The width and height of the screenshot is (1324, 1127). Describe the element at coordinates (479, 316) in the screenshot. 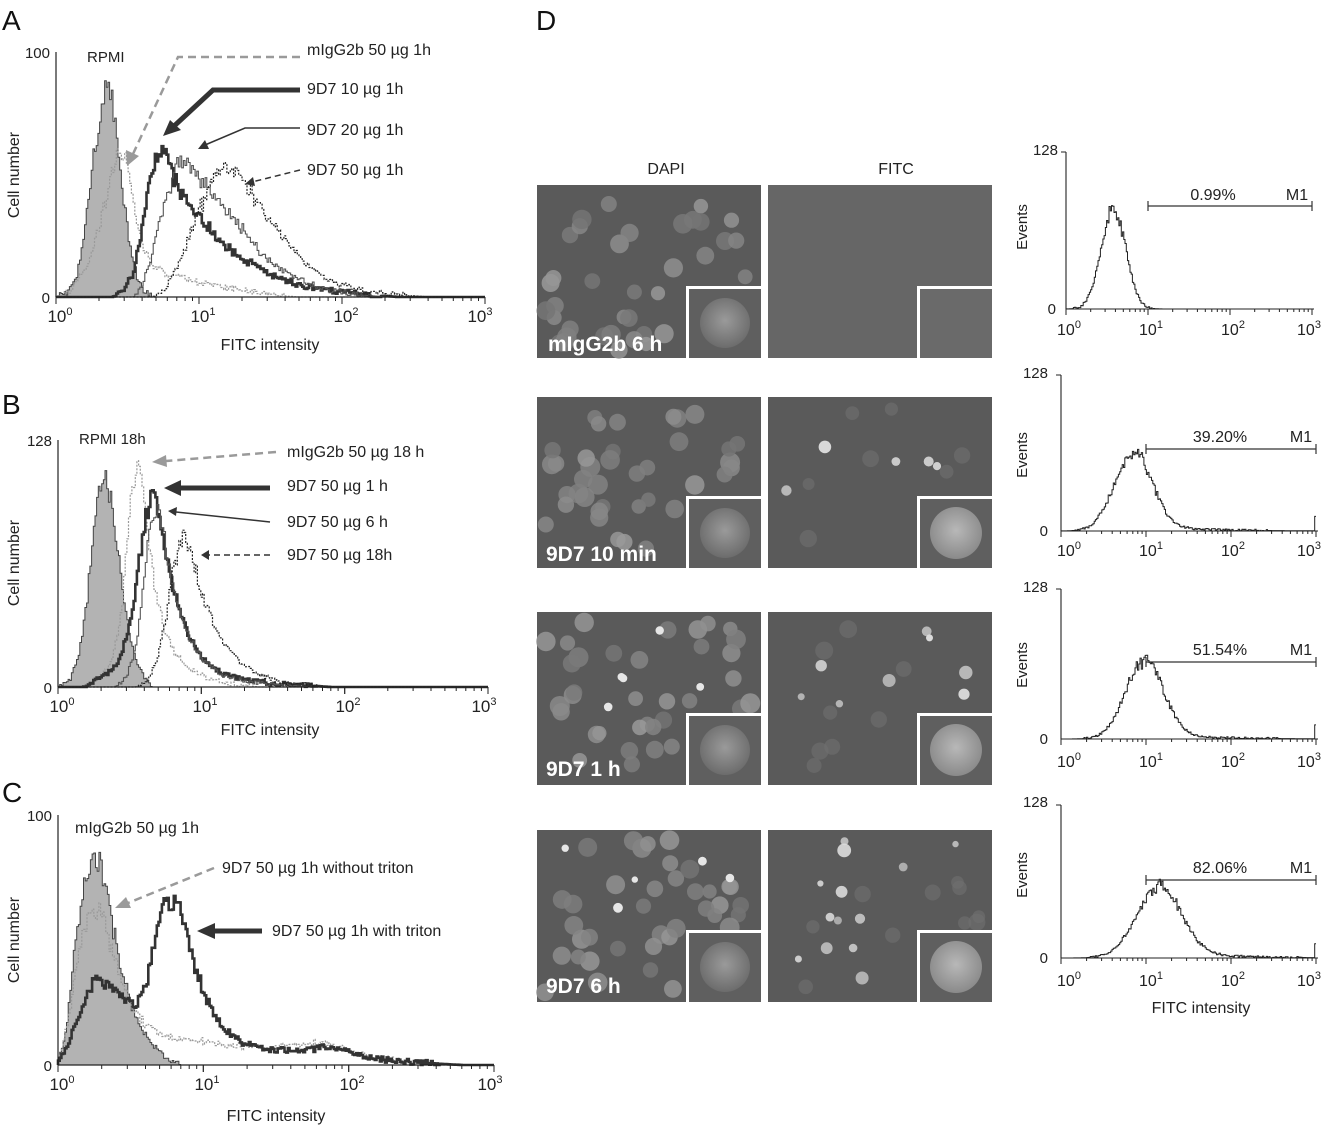

I see `x-tick-label-a-4: 10³` at that location.